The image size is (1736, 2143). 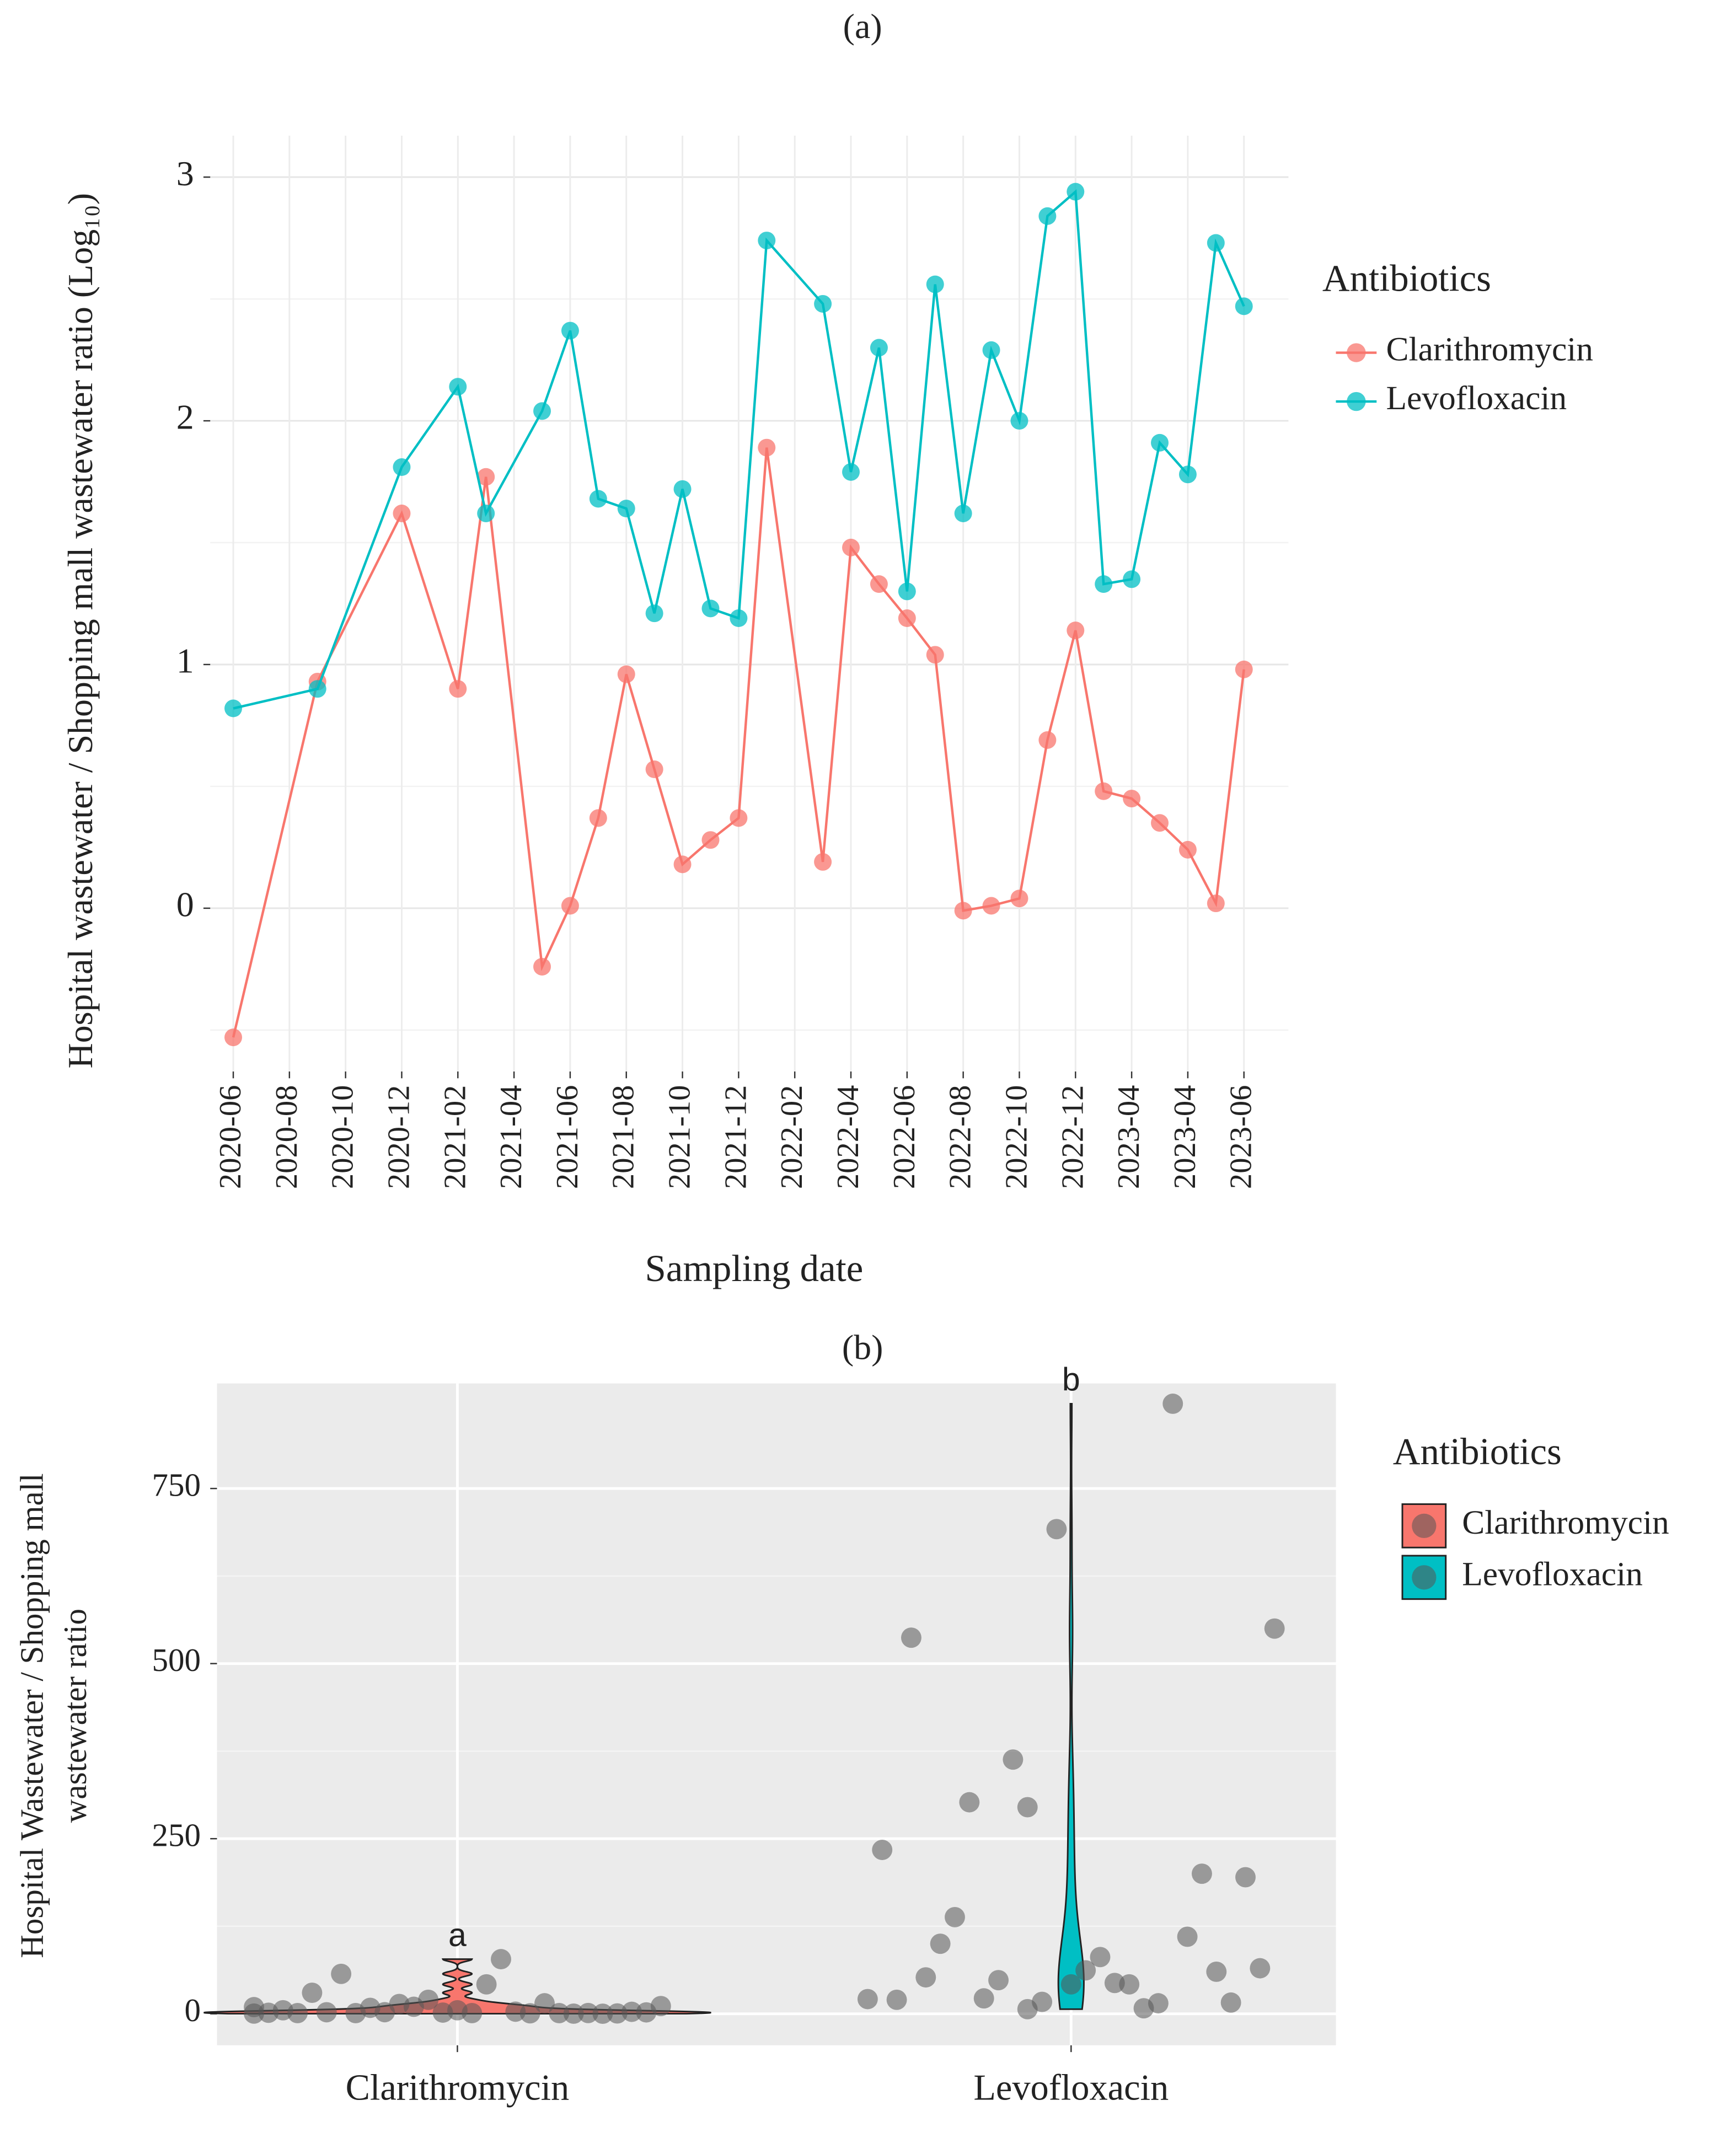 What do you see at coordinates (177, 1660) in the screenshot?
I see `y-tick-label: 500` at bounding box center [177, 1660].